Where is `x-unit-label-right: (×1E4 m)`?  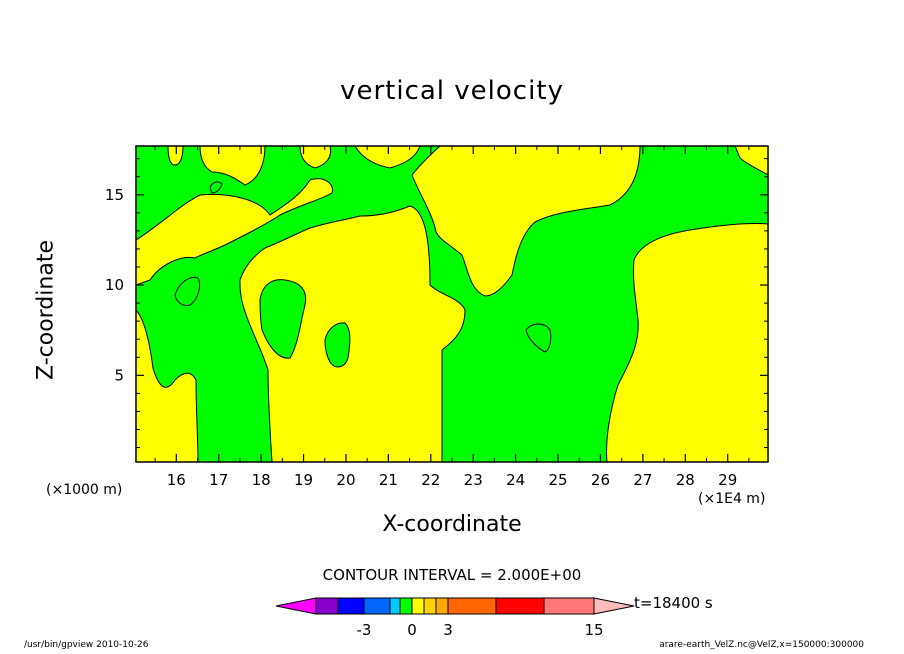
x-unit-label-right: (×1E4 m) is located at coordinates (732, 499).